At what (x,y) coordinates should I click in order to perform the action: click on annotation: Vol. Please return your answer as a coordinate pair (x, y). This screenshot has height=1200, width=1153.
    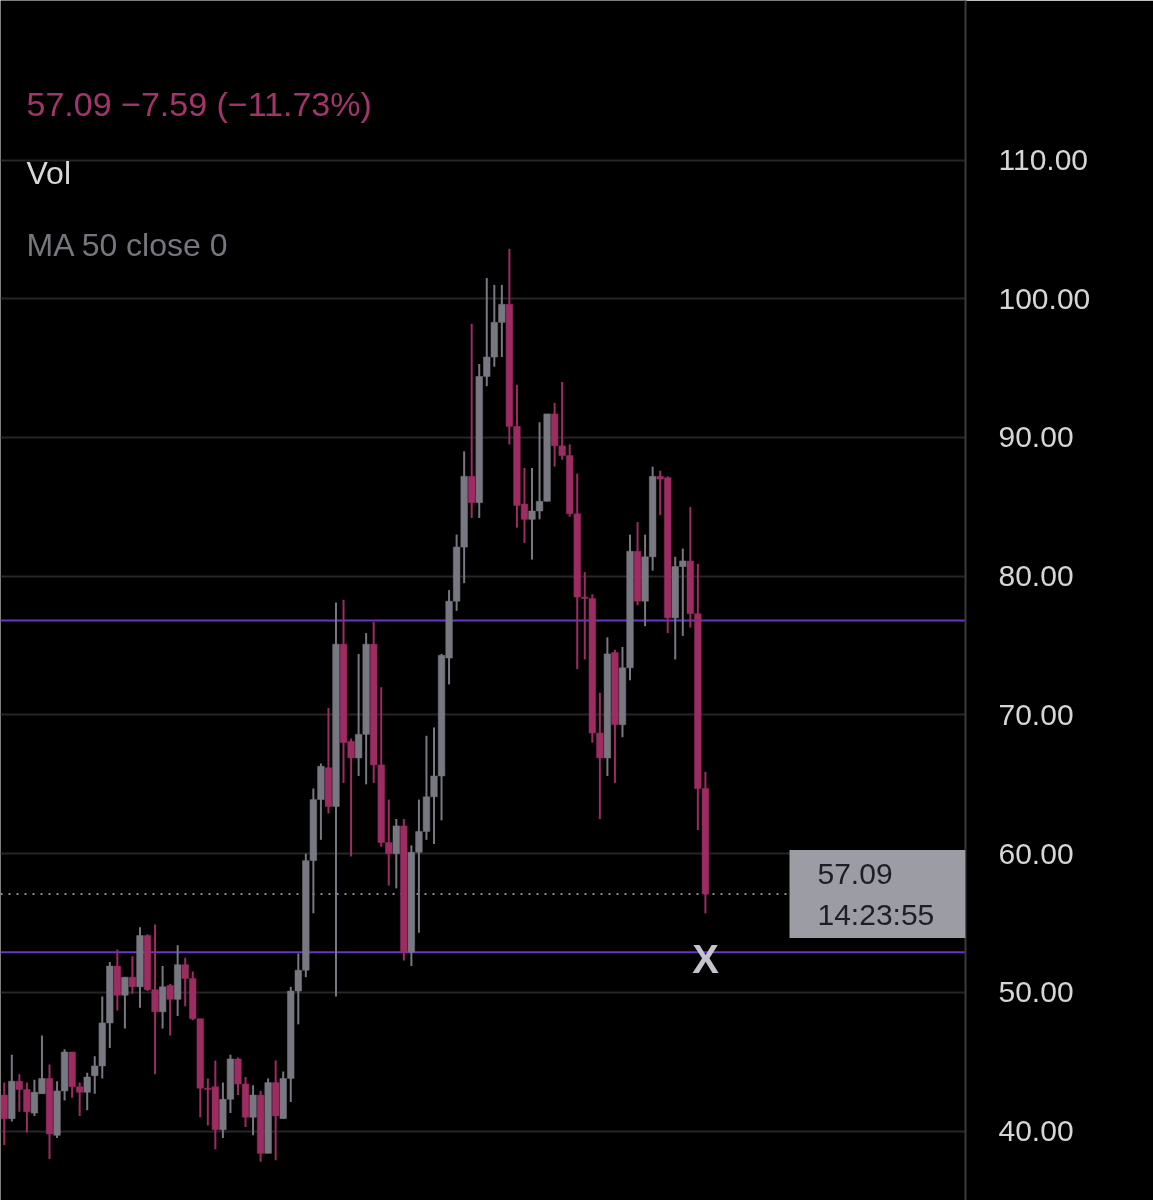
    Looking at the image, I should click on (48, 172).